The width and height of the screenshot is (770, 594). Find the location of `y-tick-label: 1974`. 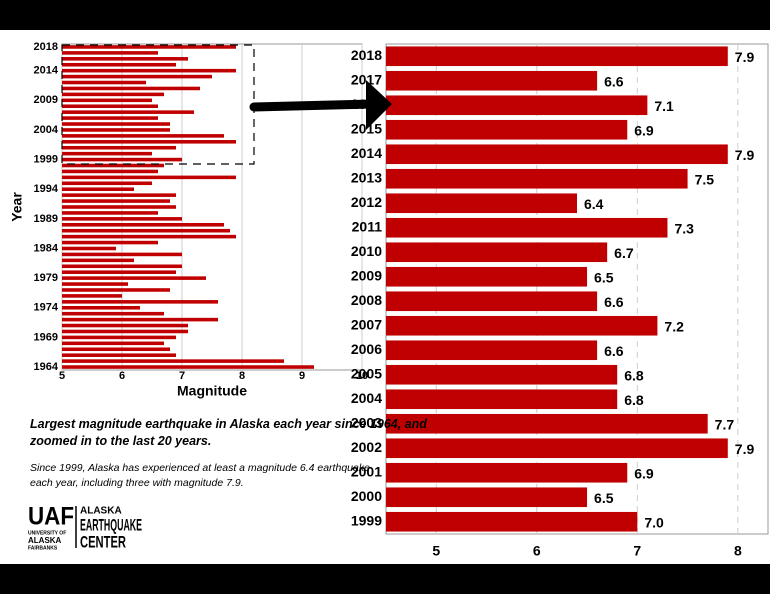

y-tick-label: 1974 is located at coordinates (46, 308).